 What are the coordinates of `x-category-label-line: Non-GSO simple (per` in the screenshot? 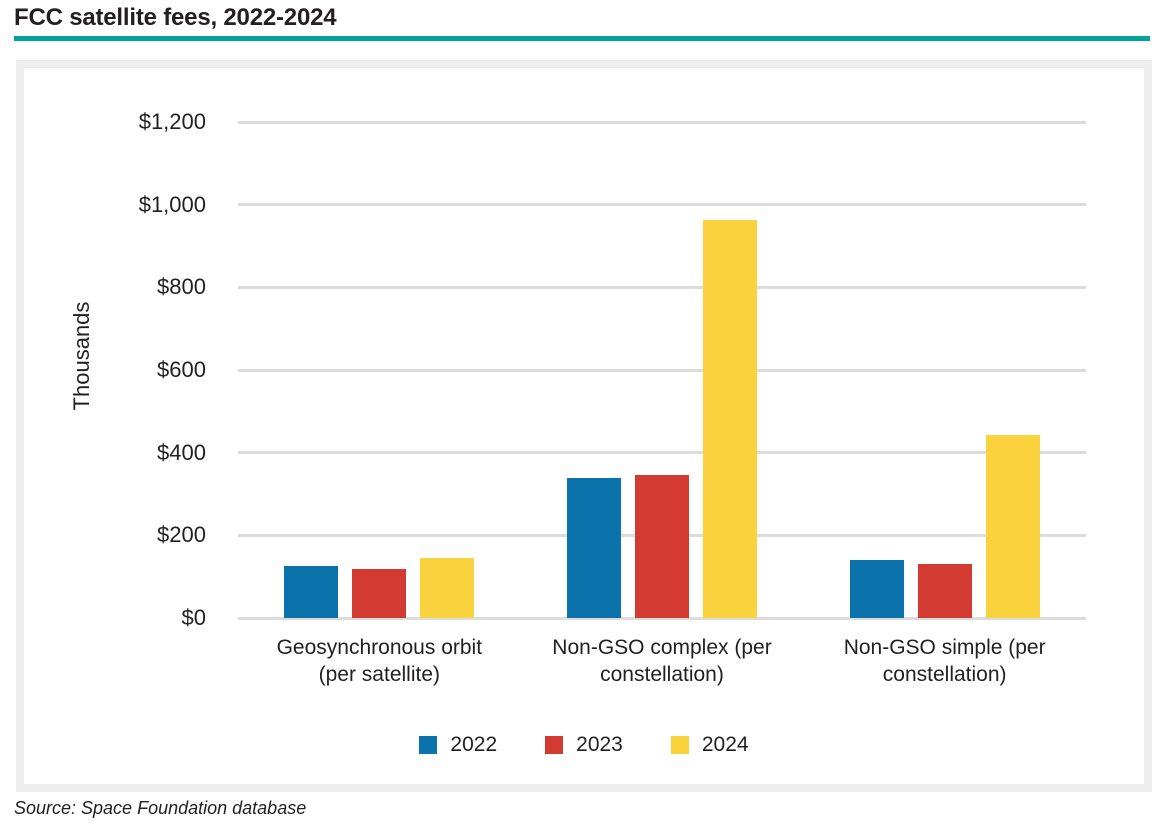 It's located at (944, 647).